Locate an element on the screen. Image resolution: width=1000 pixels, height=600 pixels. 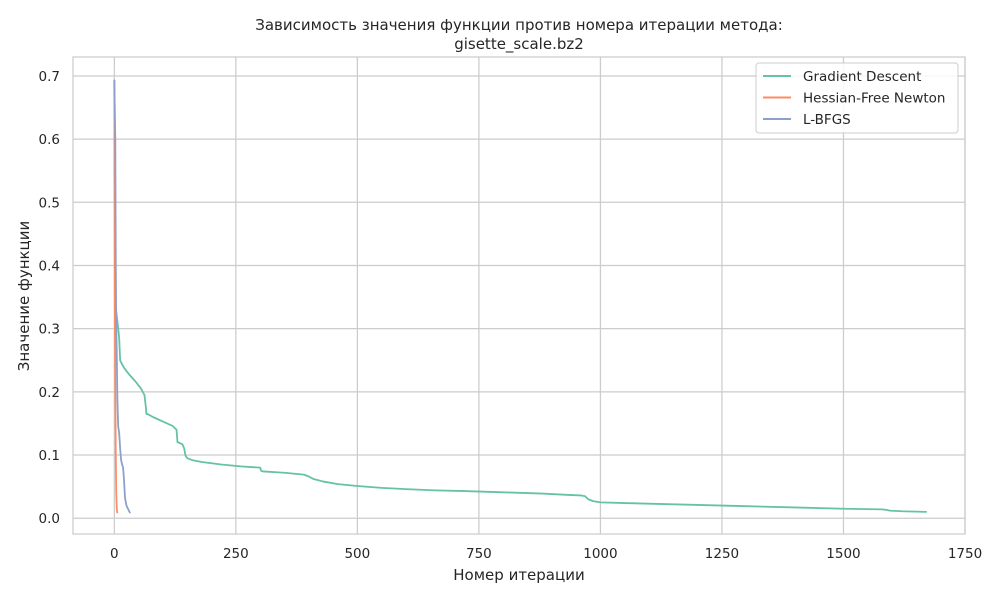
y-tick-label: 0.5 is located at coordinates (49, 203).